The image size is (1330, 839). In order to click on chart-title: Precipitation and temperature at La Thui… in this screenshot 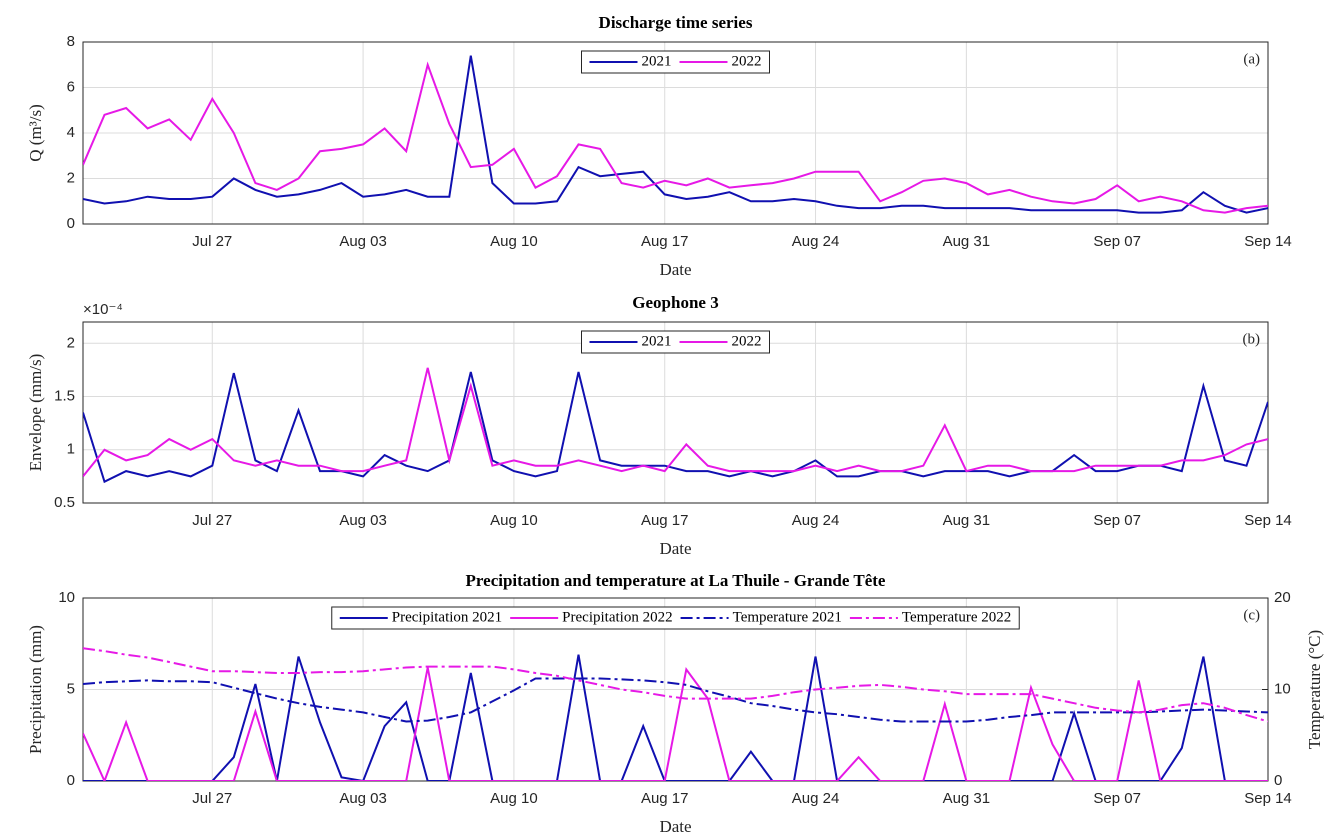, I will do `click(676, 580)`.